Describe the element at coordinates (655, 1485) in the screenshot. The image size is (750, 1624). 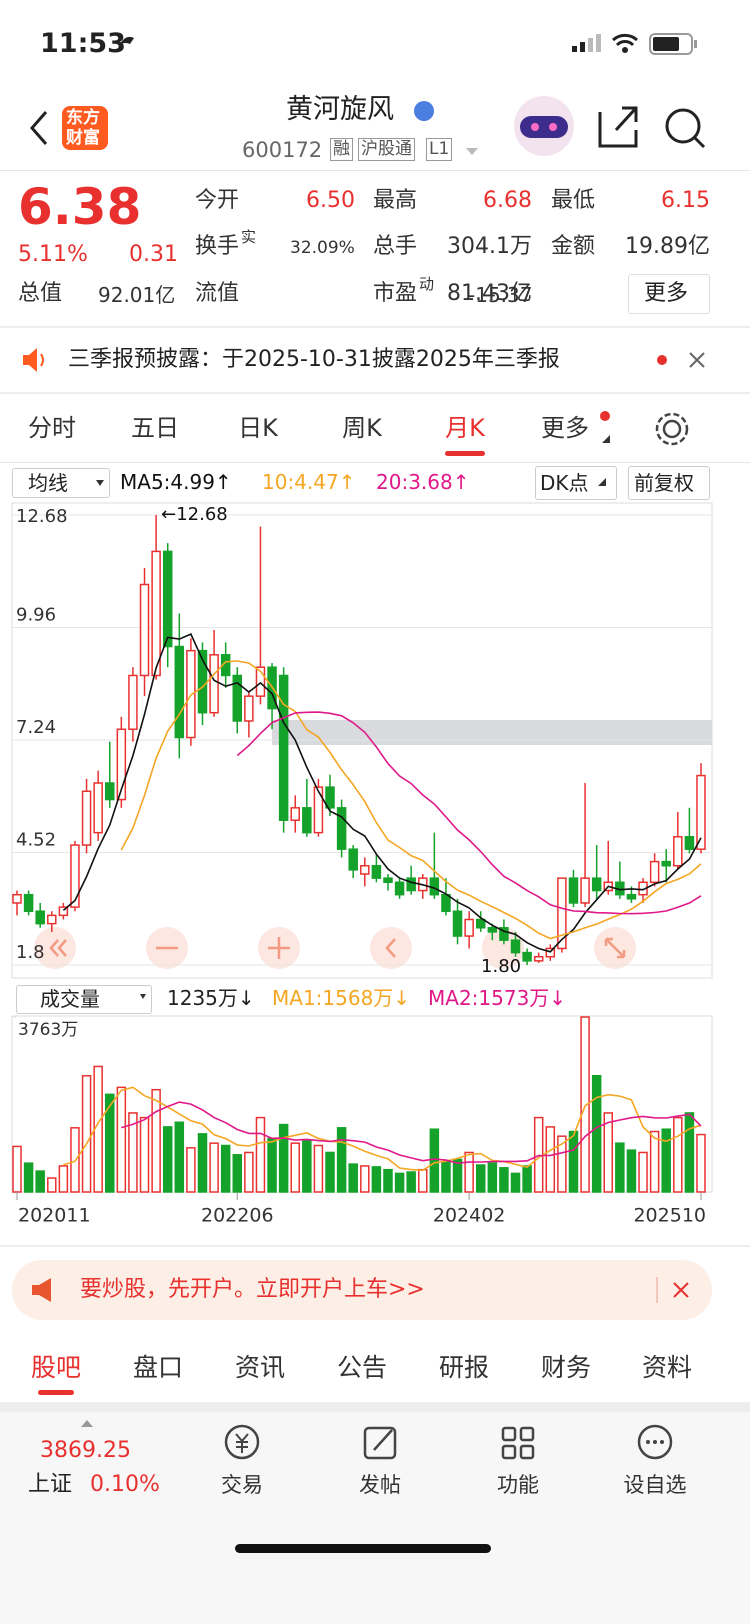
I see `nav-label: 设自选` at that location.